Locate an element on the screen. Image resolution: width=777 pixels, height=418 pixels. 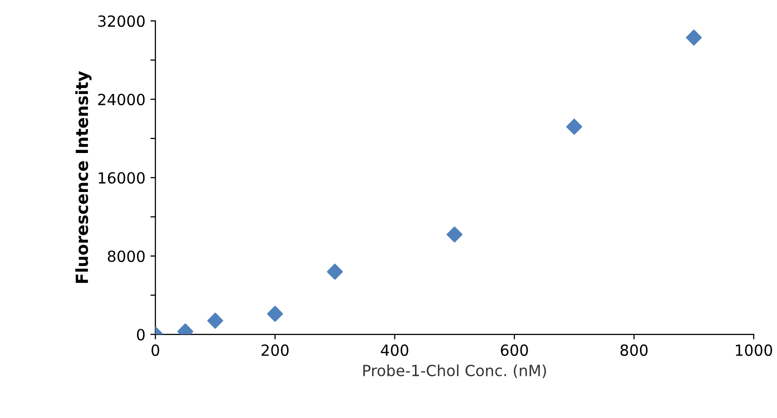
y-tick-label: 8000 is located at coordinates (126, 256).